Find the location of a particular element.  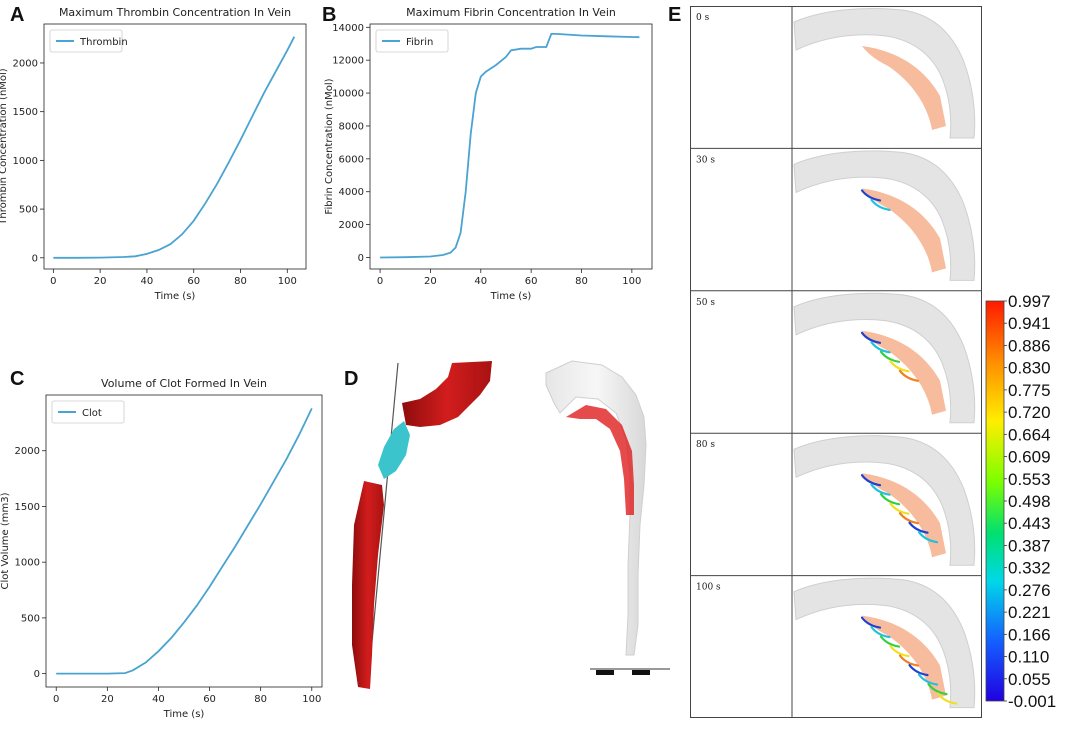

y-axis-label: Fibrin Concentration (nMol) is located at coordinates (329, 146).